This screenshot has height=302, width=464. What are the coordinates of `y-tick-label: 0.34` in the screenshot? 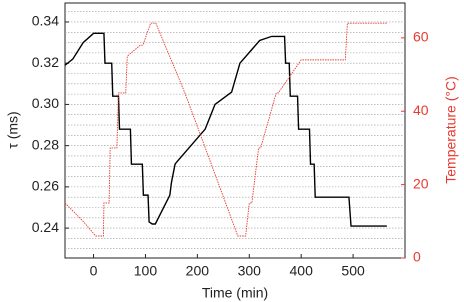 It's located at (45, 21).